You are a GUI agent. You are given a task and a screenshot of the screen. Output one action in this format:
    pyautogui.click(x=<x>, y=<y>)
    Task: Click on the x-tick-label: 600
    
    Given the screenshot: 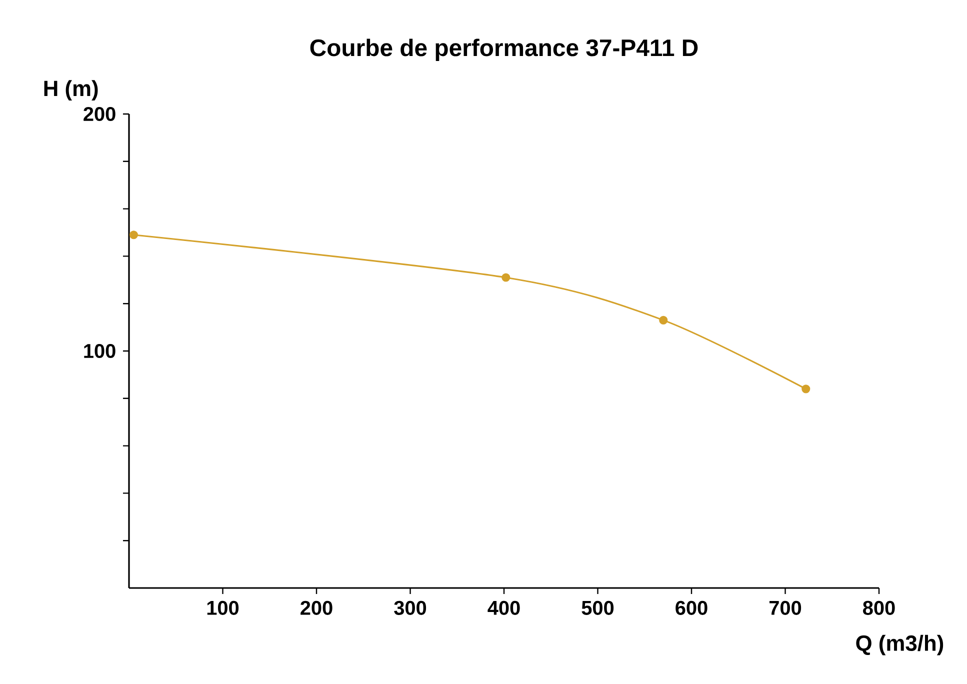 What is the action you would take?
    pyautogui.click(x=692, y=607)
    